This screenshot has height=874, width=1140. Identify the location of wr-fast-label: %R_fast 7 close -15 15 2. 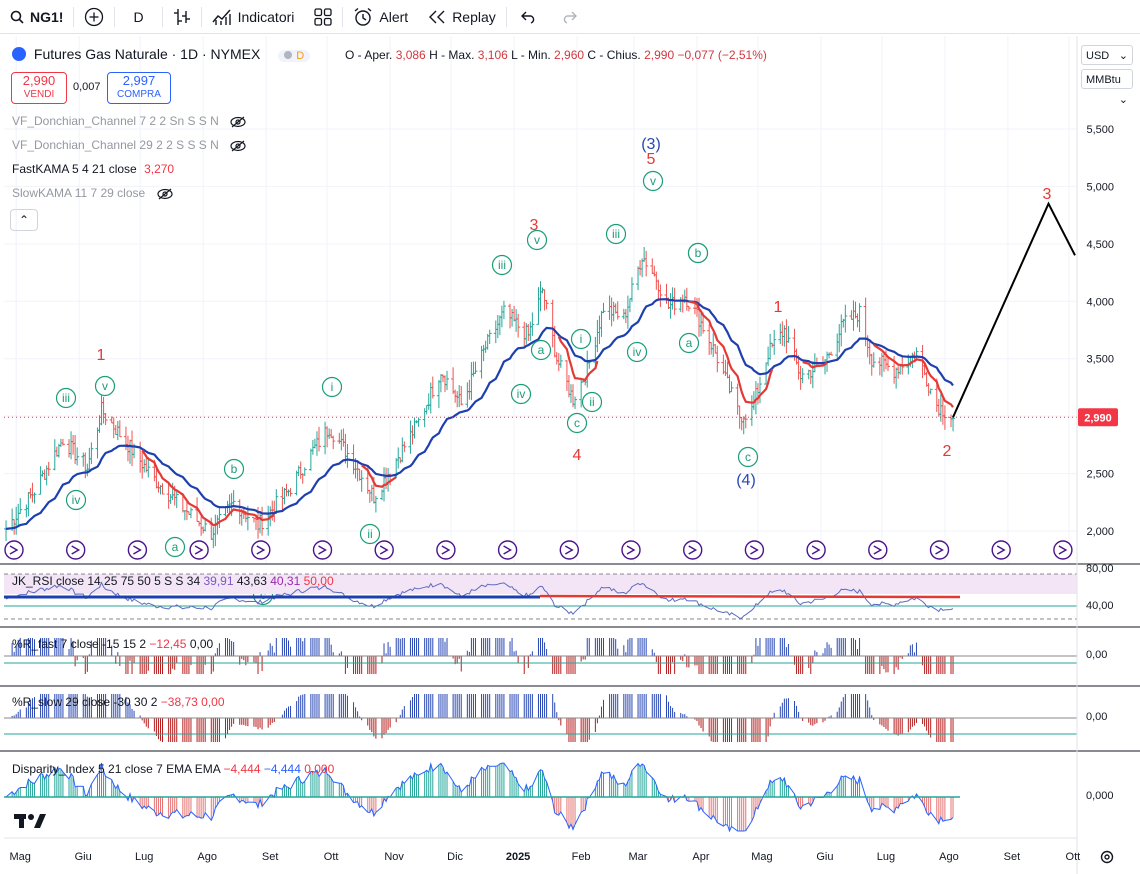
(79, 644).